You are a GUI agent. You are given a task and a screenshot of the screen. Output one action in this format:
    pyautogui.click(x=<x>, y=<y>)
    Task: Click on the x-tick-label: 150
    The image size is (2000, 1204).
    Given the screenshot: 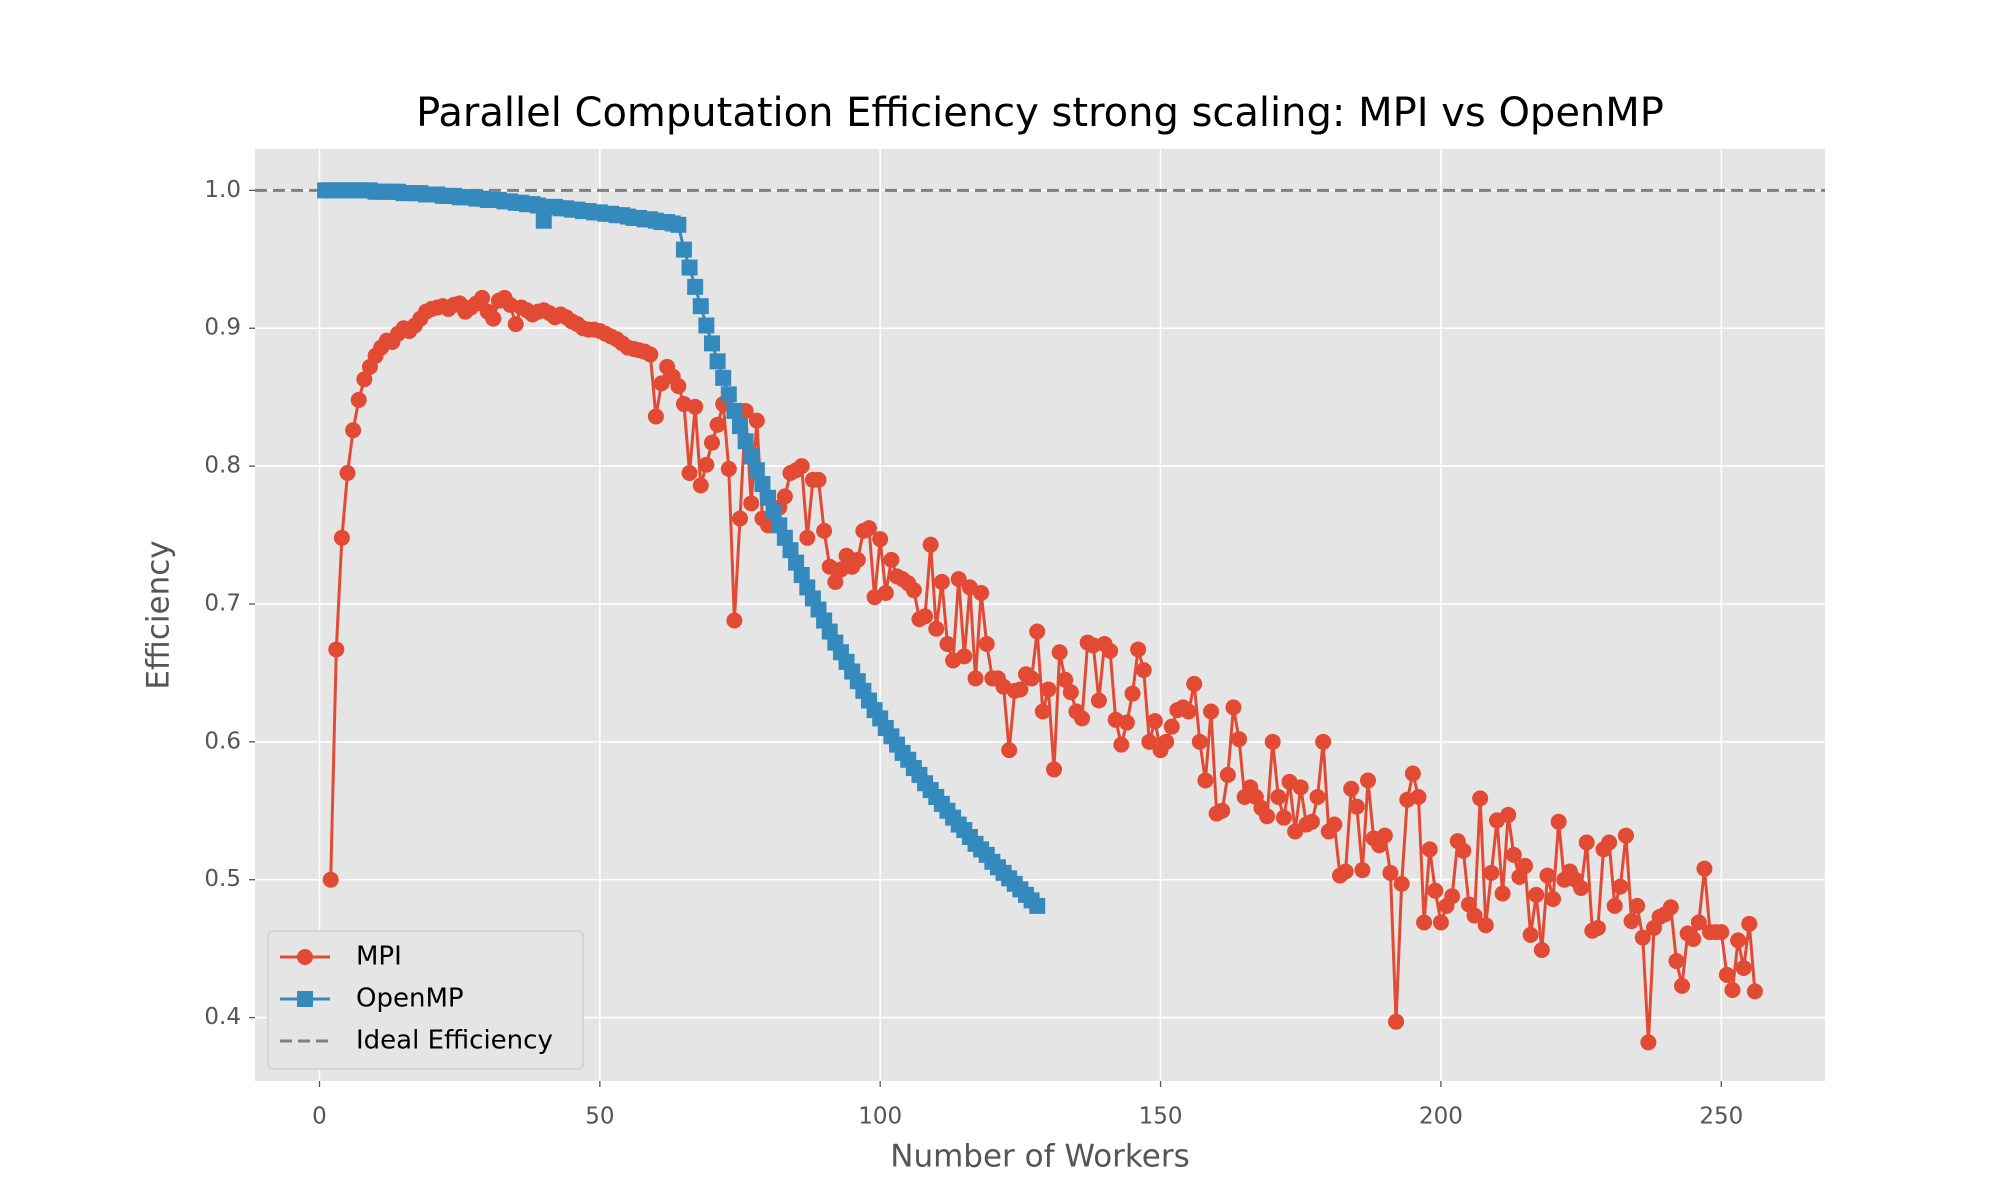 What is the action you would take?
    pyautogui.click(x=1161, y=1117)
    